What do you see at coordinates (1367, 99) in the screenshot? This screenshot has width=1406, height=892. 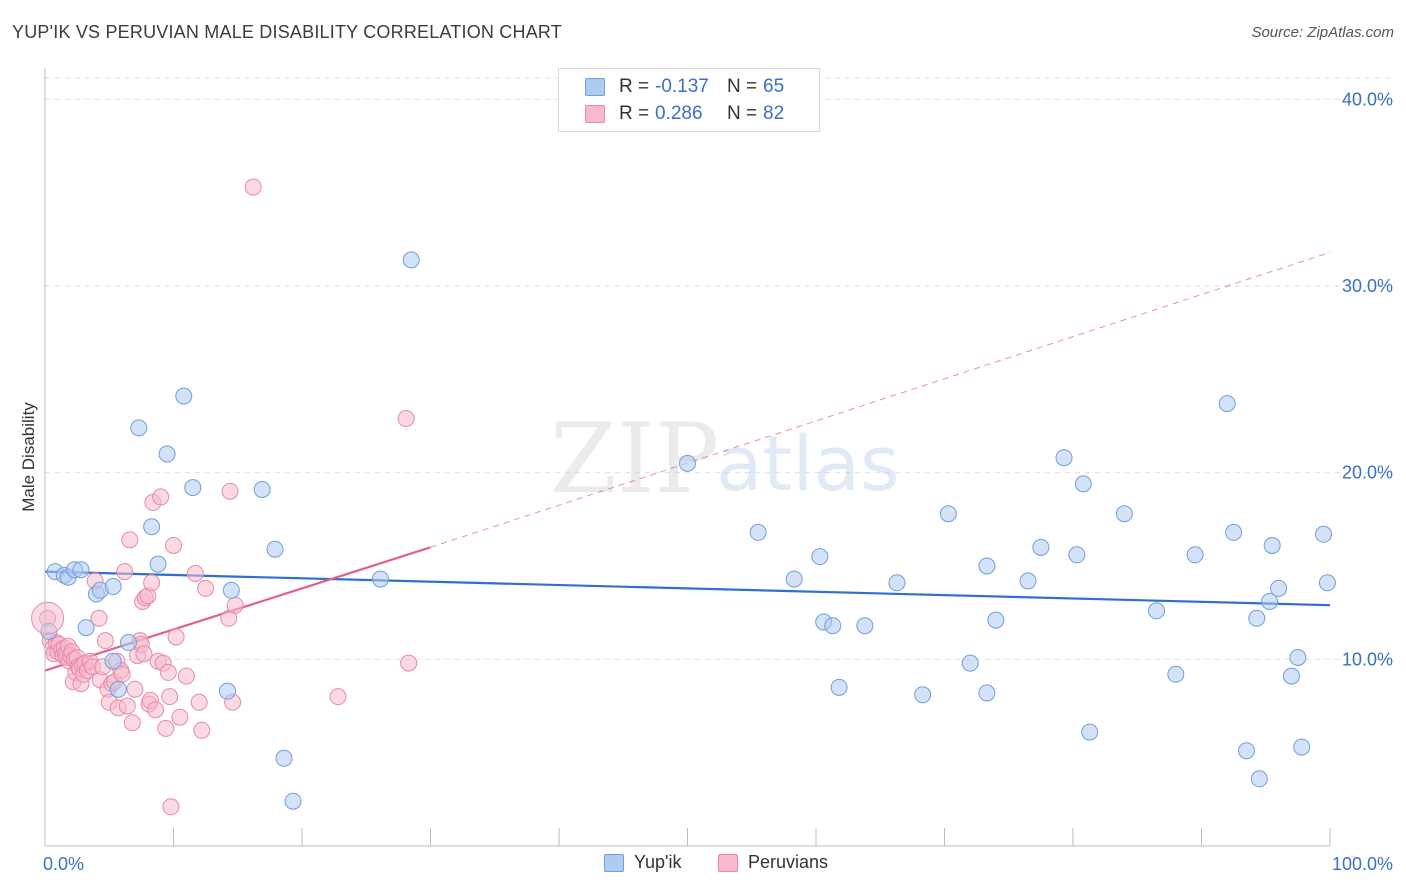 I see `y-tick-label: 40.0%` at bounding box center [1367, 99].